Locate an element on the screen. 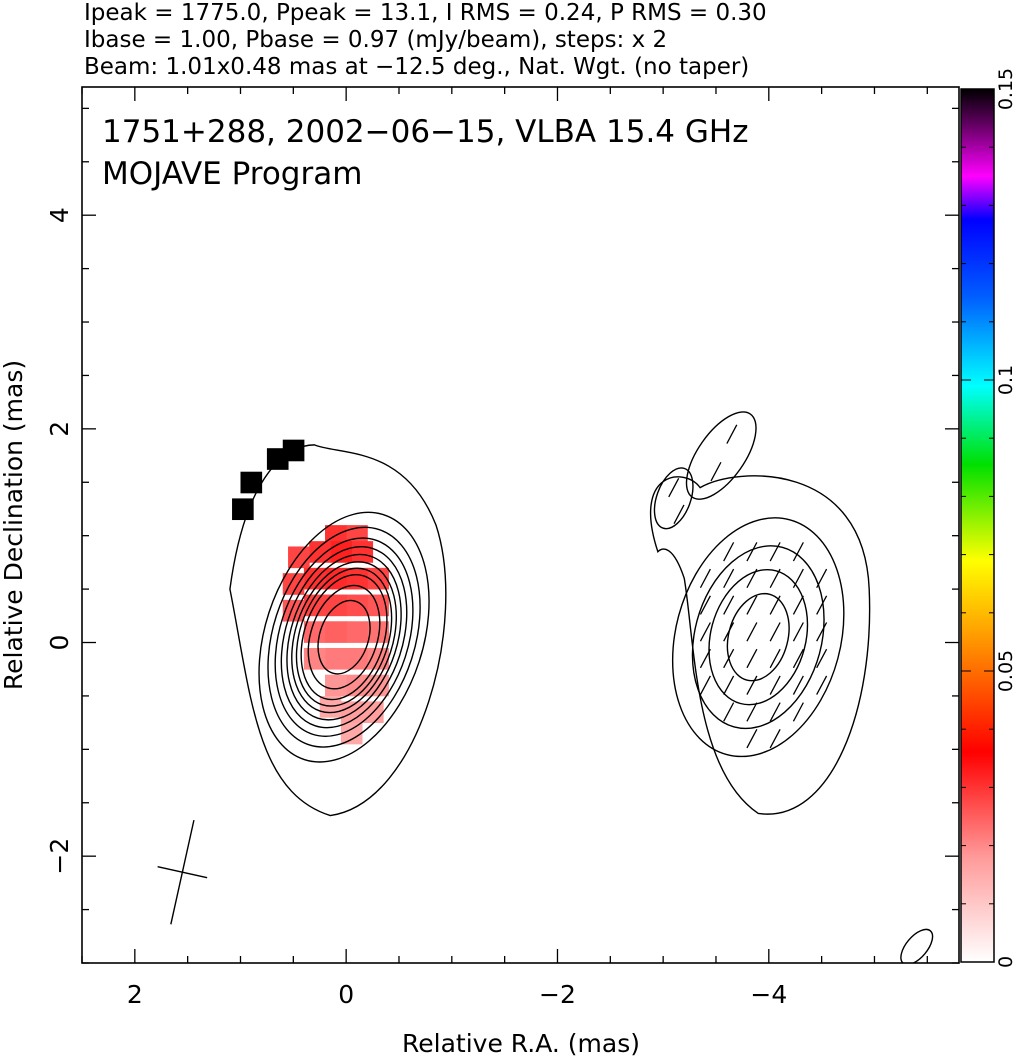 The width and height of the screenshot is (1022, 1061). y-tick-label: 2 is located at coordinates (59, 429).